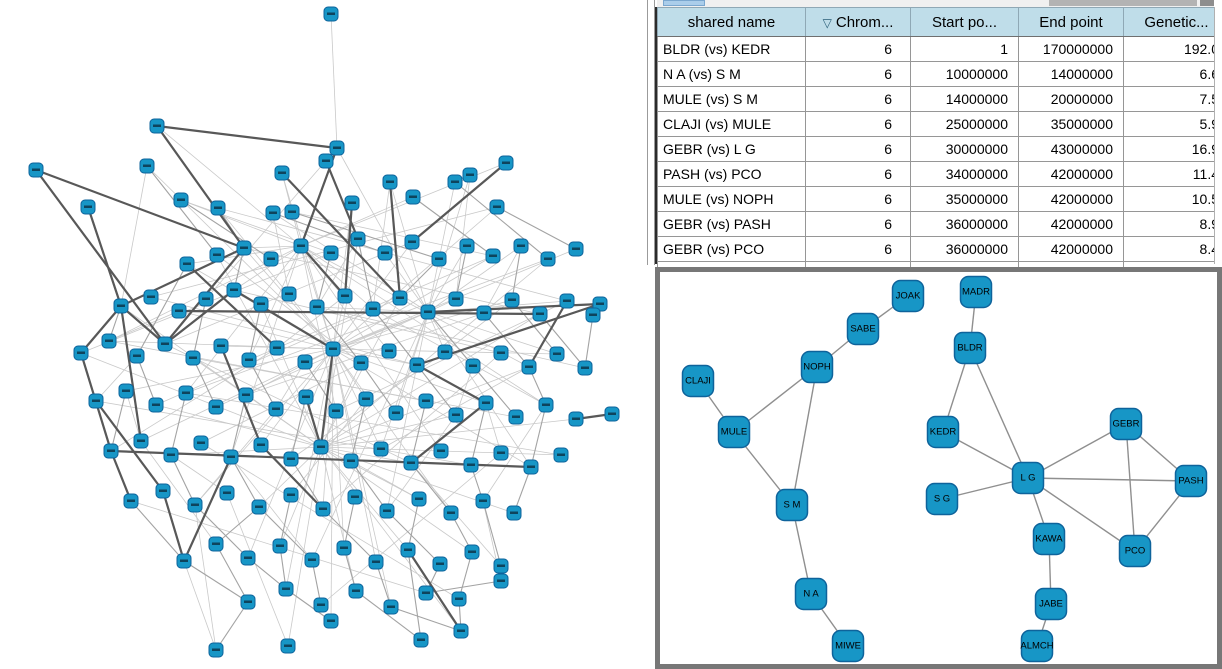 Image resolution: width=1222 pixels, height=669 pixels. What do you see at coordinates (935, 3) in the screenshot?
I see `h-scrollbar` at bounding box center [935, 3].